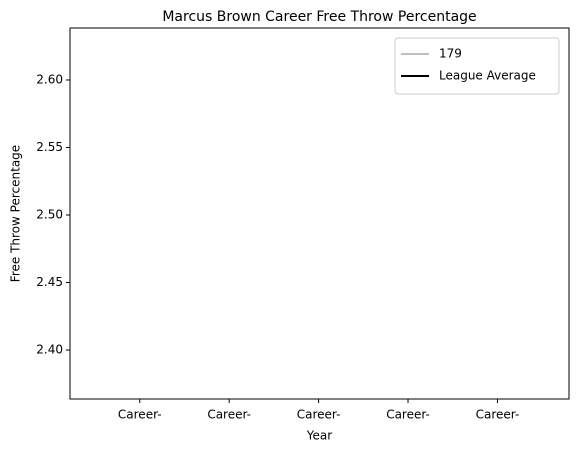 This screenshot has height=453, width=579. What do you see at coordinates (477, 66) in the screenshot?
I see `legend-box` at bounding box center [477, 66].